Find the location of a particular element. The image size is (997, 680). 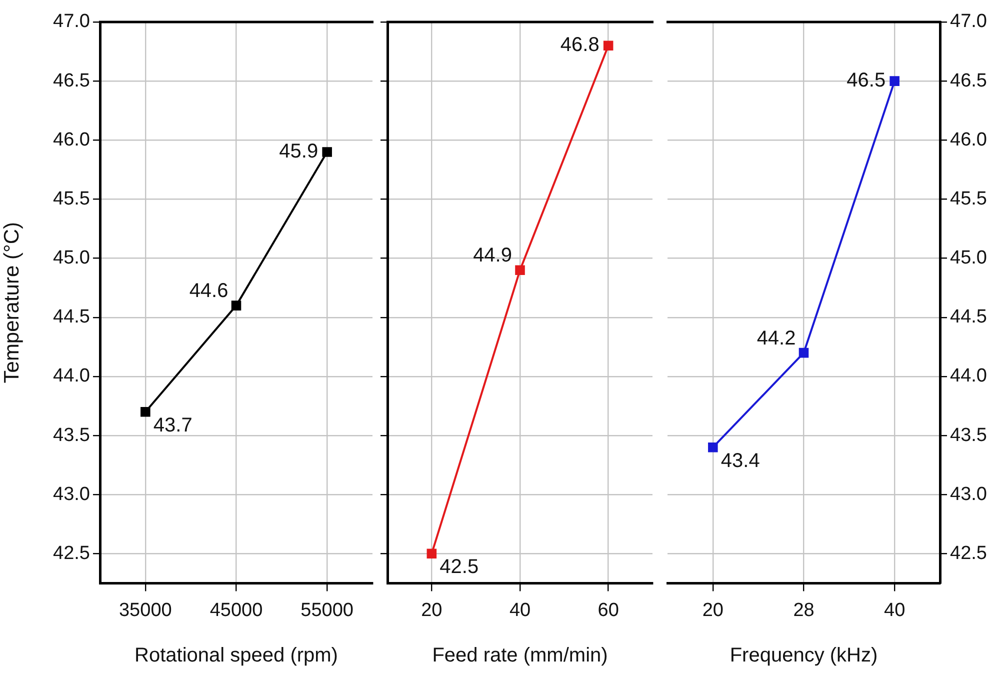

y-tick-label: 44.0 is located at coordinates (71, 376).